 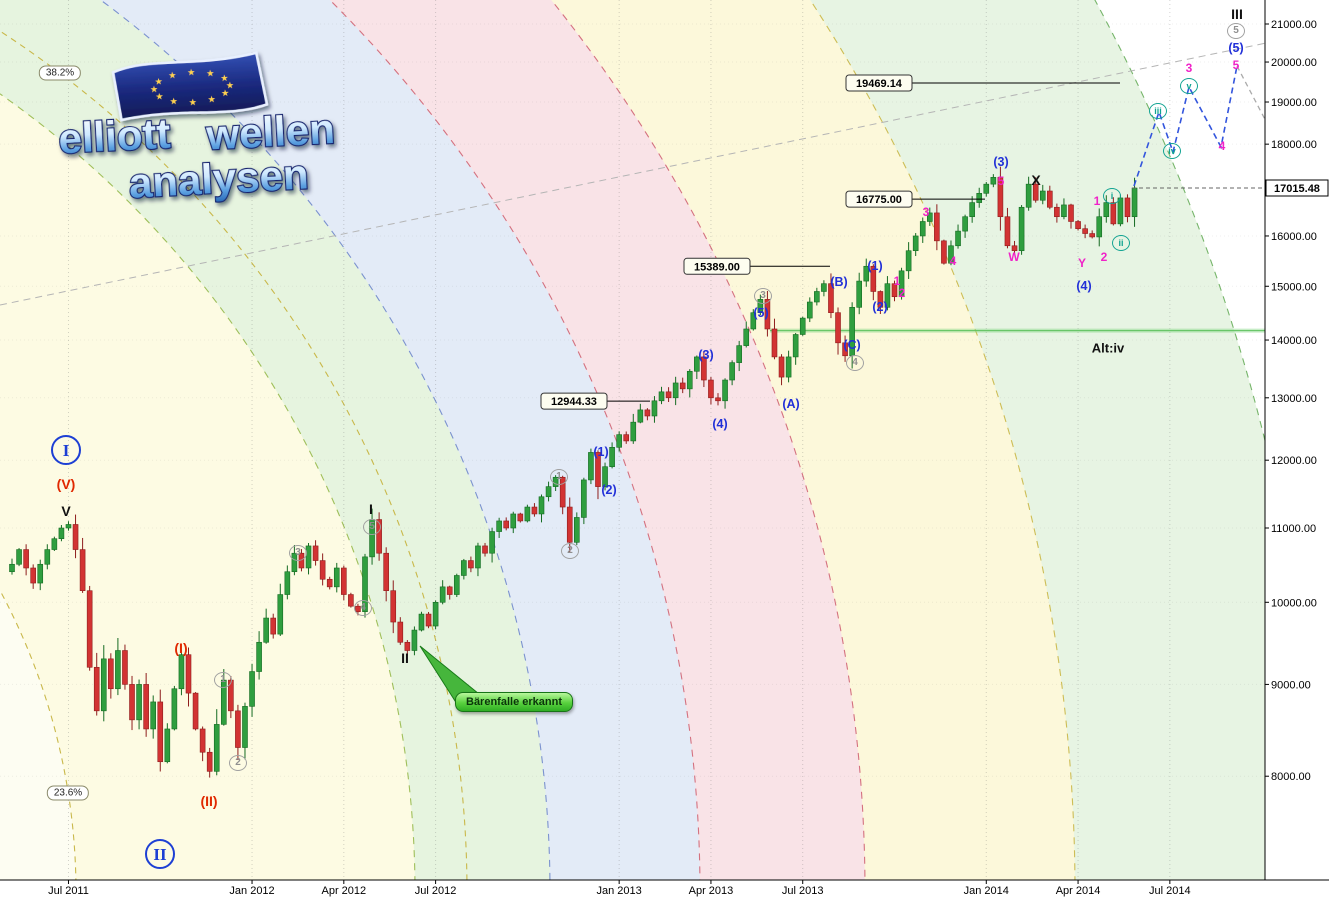 I want to click on last-price-marker, so click(x=1297, y=188).